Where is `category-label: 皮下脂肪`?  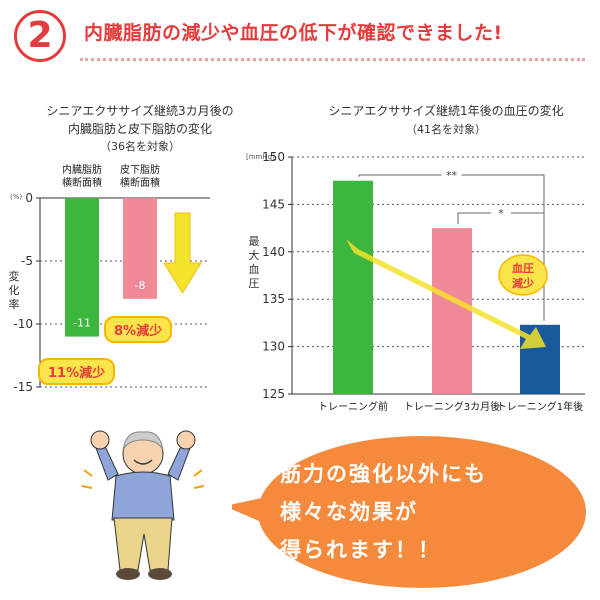
category-label: 皮下脂肪 is located at coordinates (140, 169).